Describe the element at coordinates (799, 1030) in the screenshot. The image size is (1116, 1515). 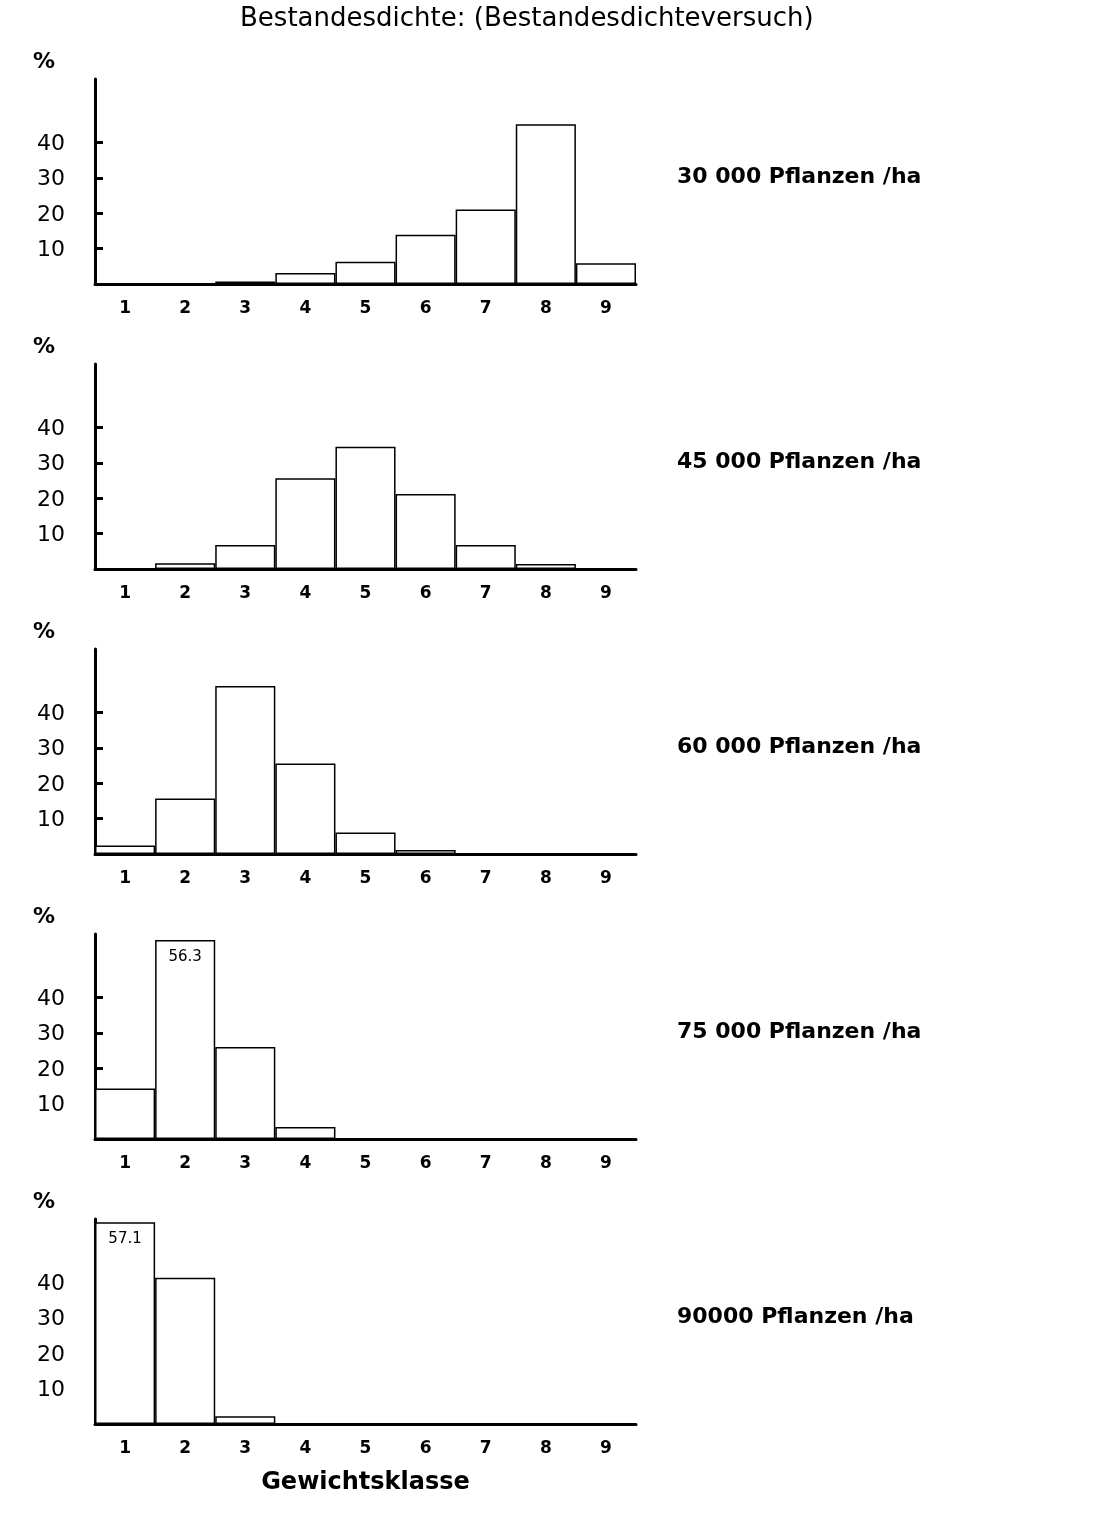
I see `text: 75 000 Pflanzen /ha` at that location.